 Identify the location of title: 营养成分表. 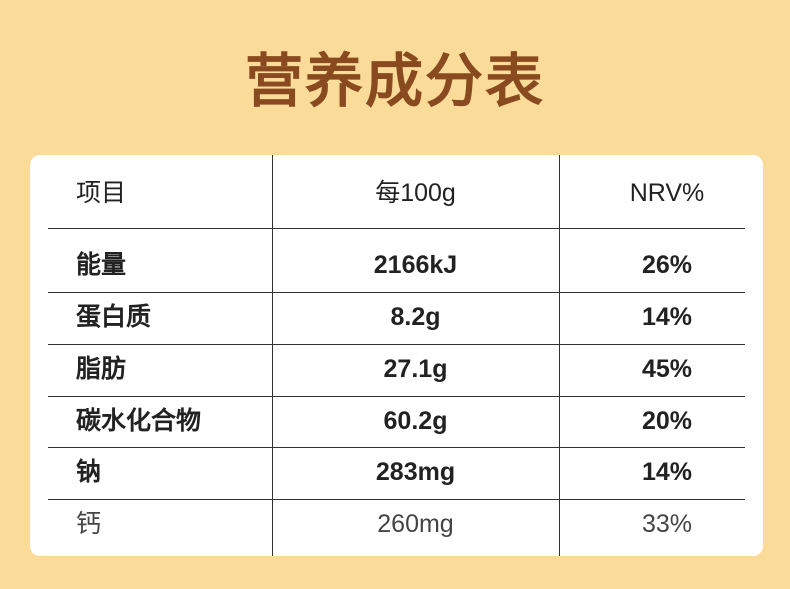
(394, 81).